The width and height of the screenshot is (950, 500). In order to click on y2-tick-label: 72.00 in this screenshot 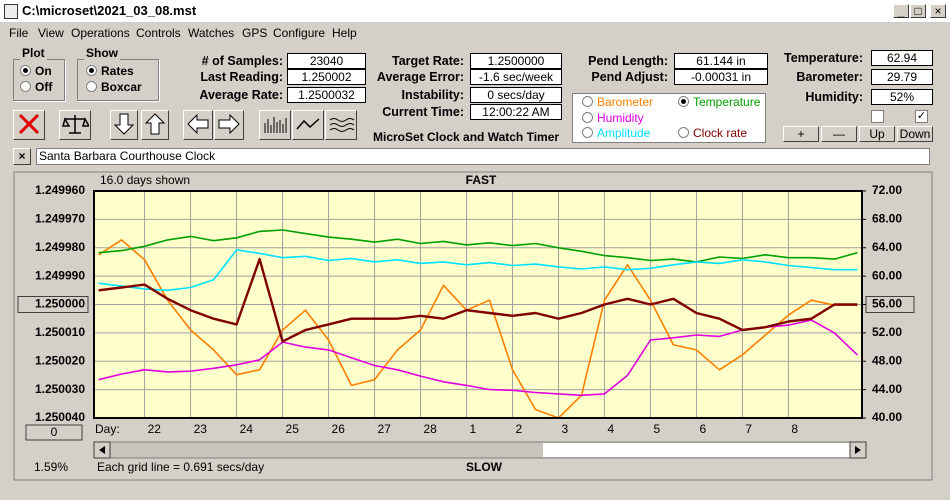, I will do `click(887, 190)`.